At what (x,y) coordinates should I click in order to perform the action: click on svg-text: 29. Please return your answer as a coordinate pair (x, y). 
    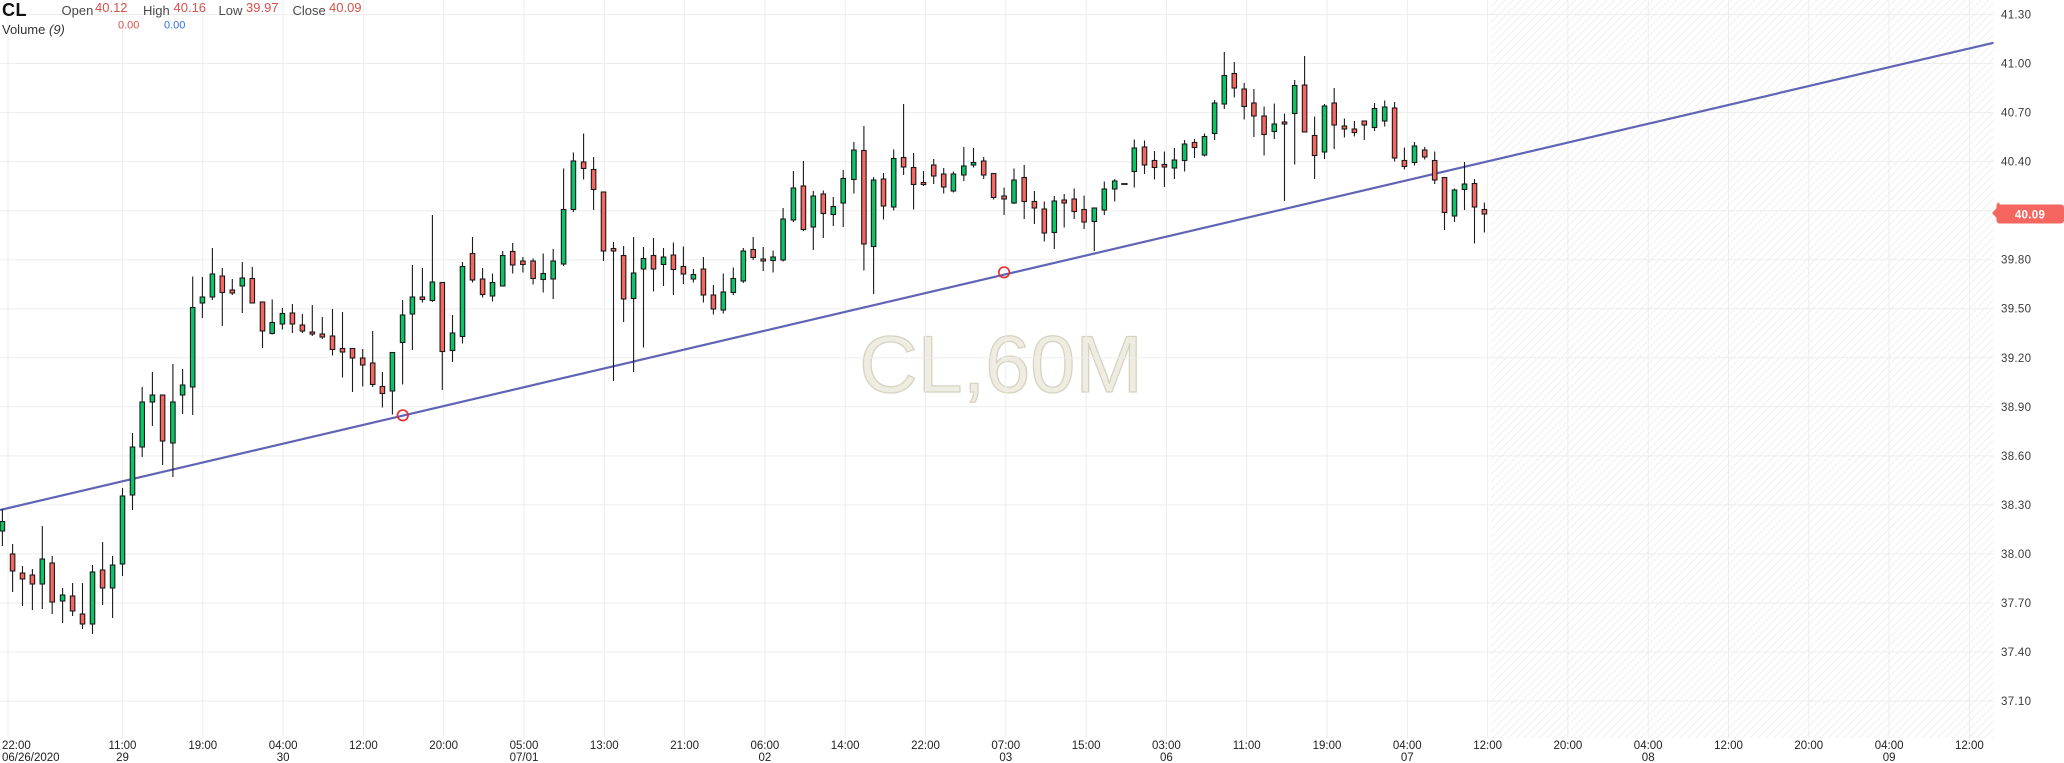
    Looking at the image, I should click on (122, 757).